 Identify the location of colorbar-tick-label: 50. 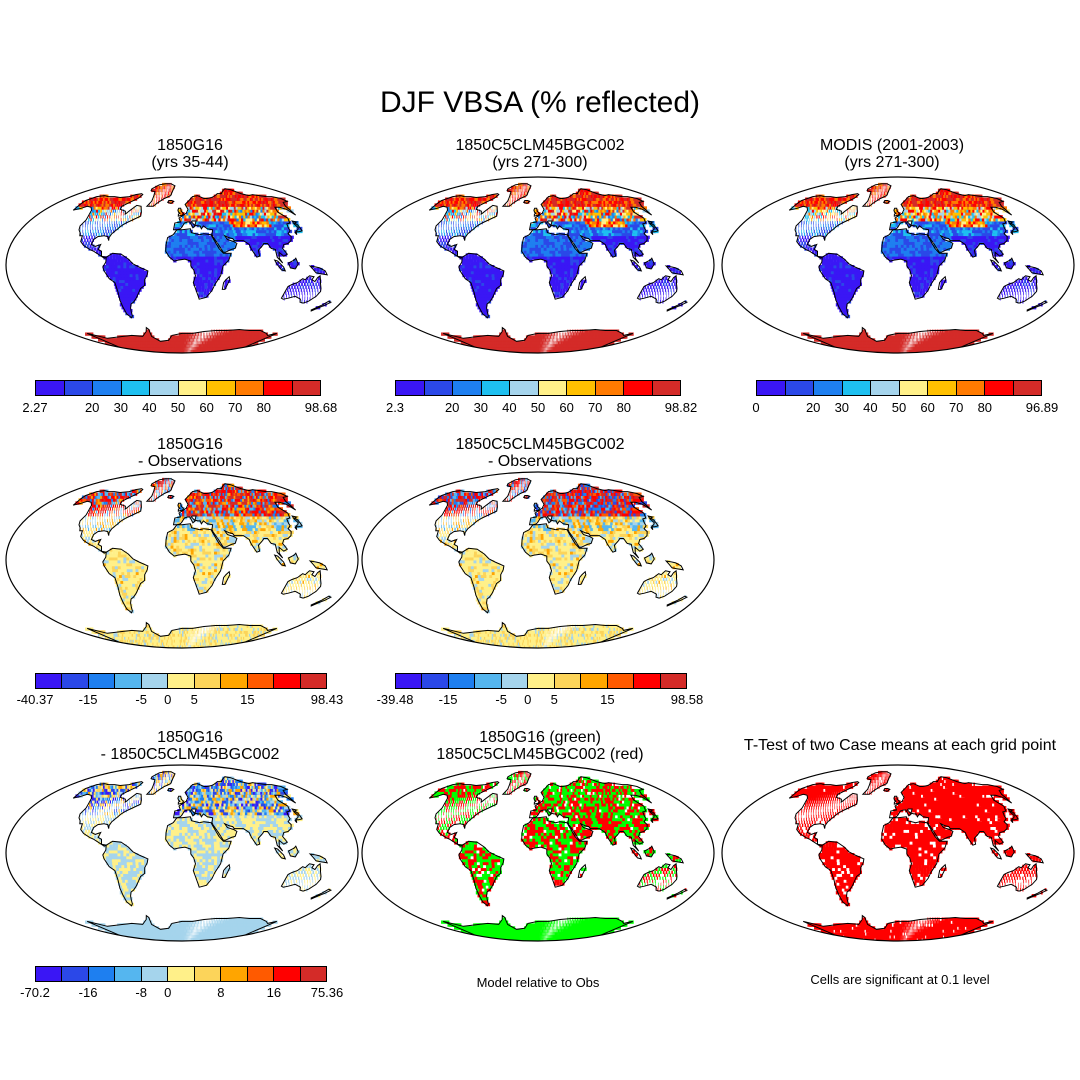
(899, 407).